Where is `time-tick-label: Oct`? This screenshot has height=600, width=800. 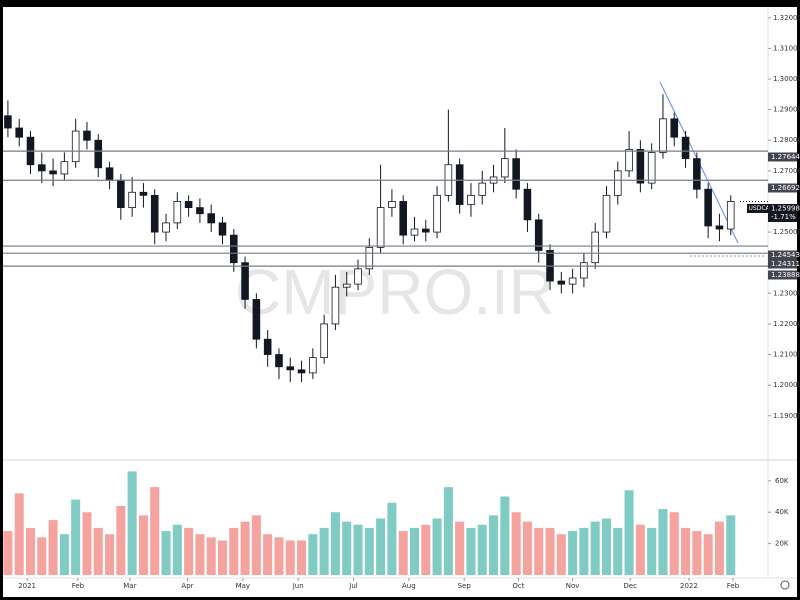
time-tick-label: Oct is located at coordinates (518, 586).